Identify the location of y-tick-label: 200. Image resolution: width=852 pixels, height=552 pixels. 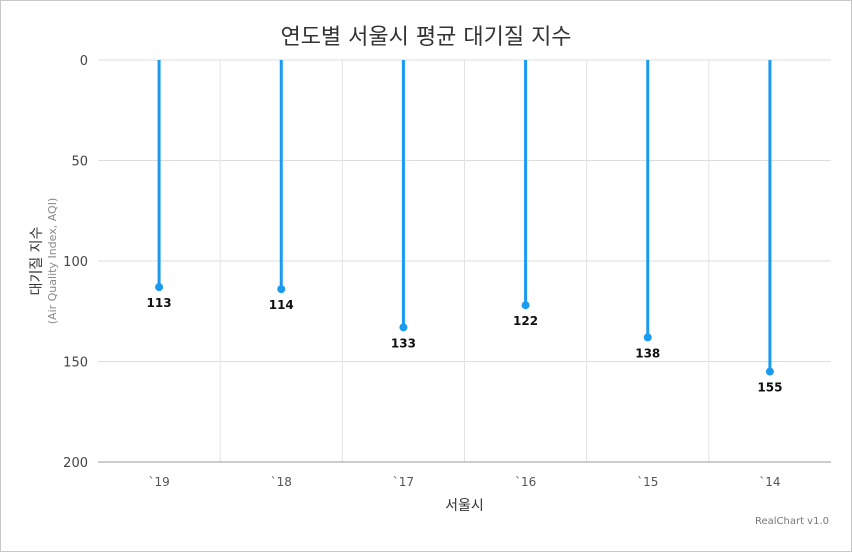
(75, 463).